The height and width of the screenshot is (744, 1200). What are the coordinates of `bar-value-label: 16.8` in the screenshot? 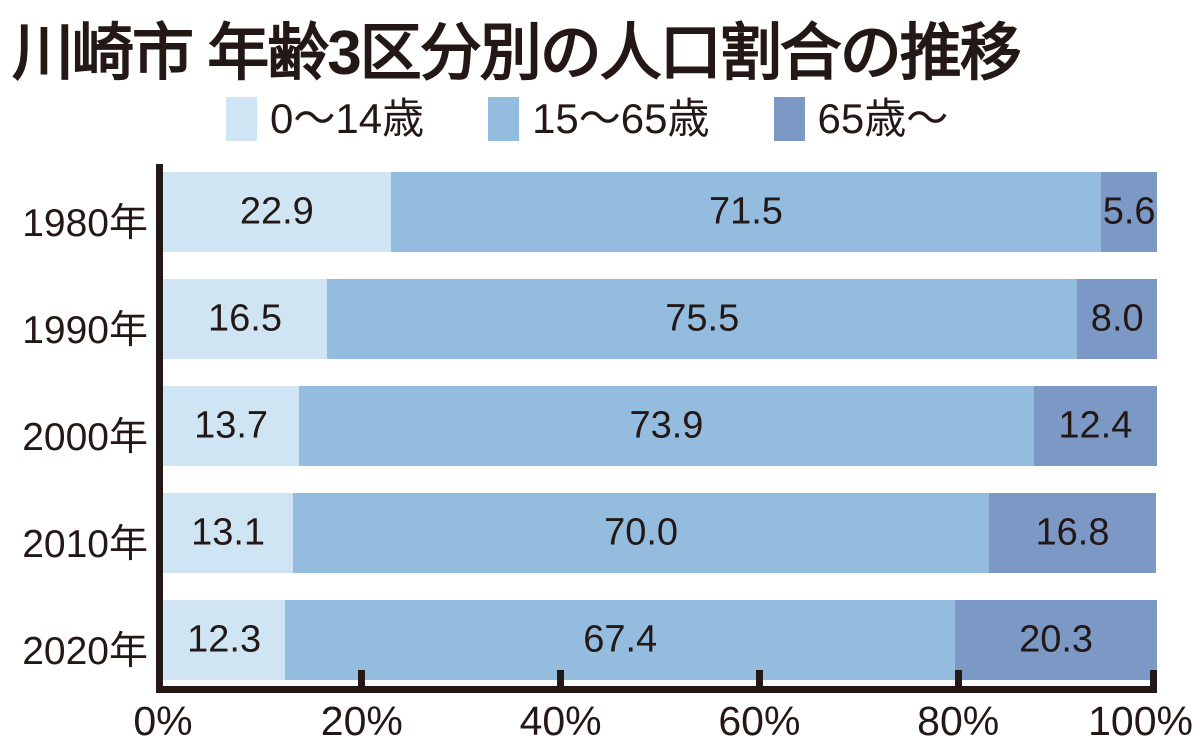 It's located at (1072, 532).